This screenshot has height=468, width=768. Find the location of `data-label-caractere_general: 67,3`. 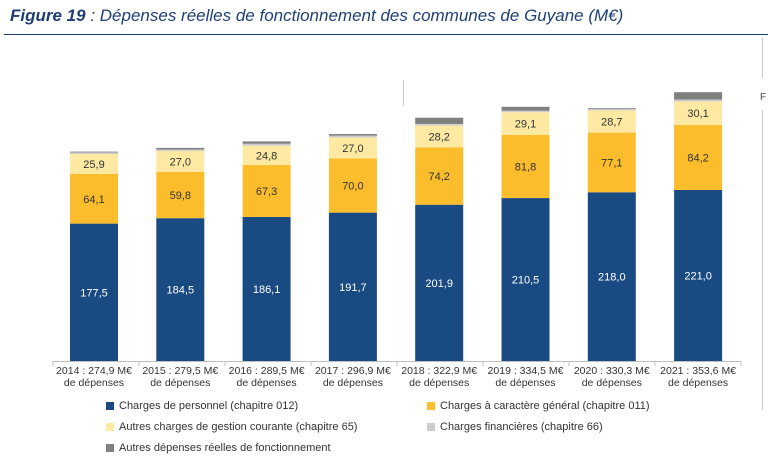

data-label-caractere_general: 67,3 is located at coordinates (266, 192).